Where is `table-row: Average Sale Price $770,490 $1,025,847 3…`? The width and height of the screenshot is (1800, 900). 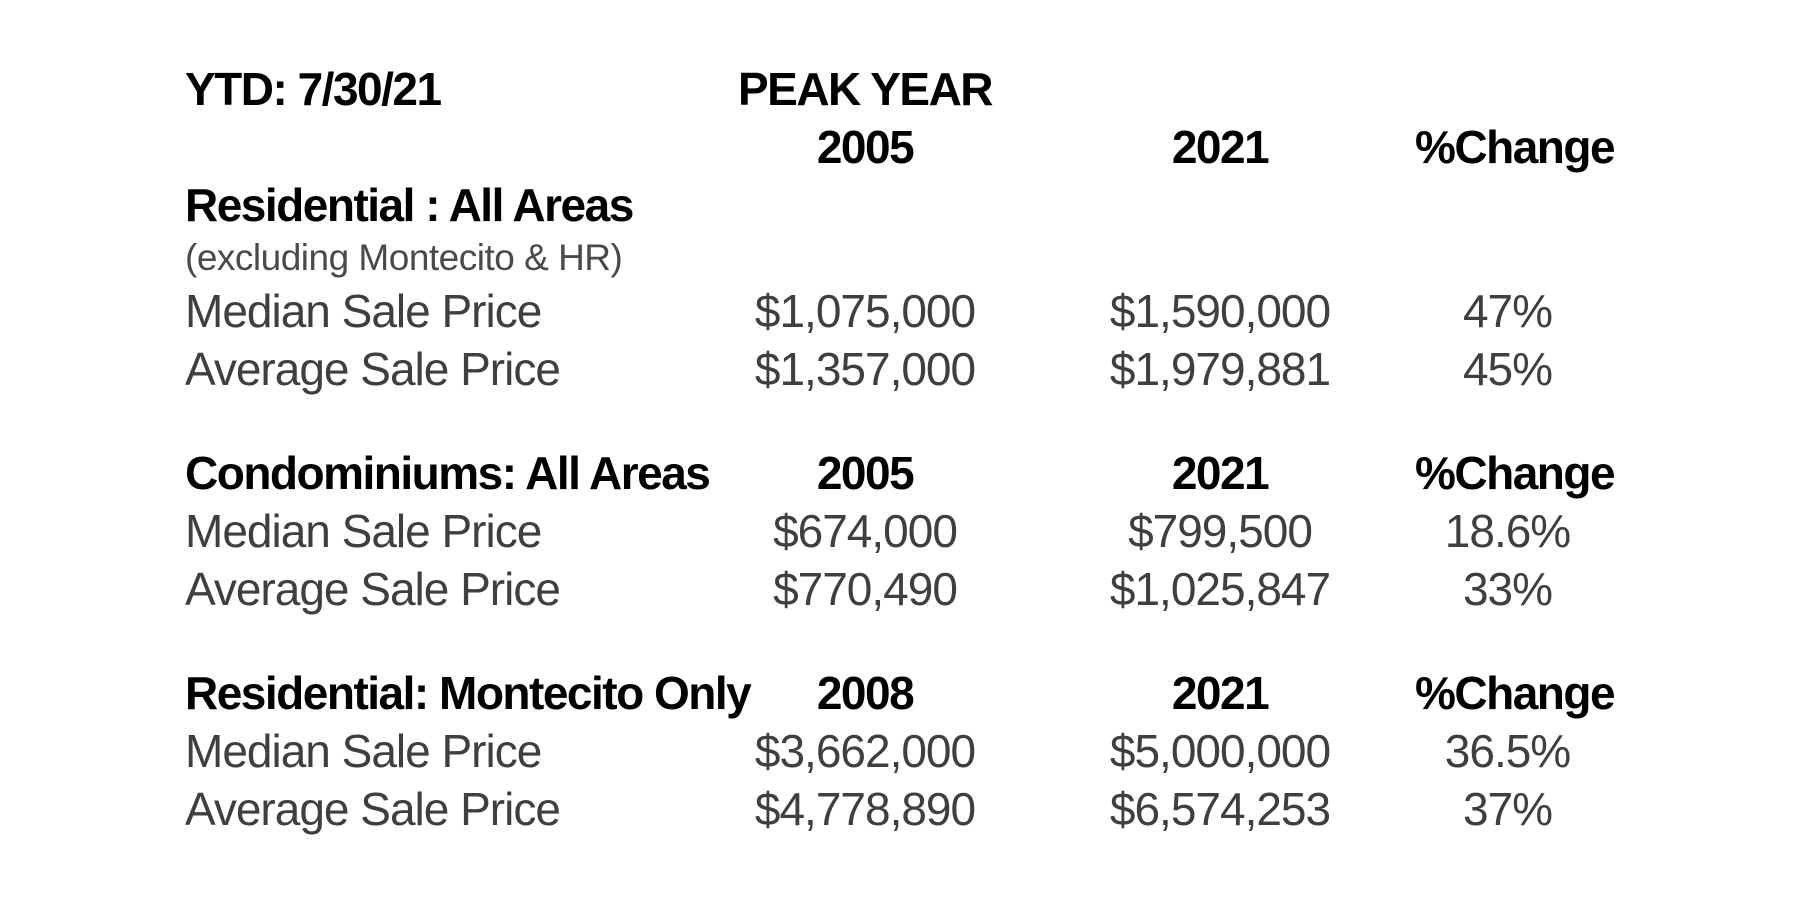 table-row: Average Sale Price $770,490 $1,025,847 3… is located at coordinates (992, 589).